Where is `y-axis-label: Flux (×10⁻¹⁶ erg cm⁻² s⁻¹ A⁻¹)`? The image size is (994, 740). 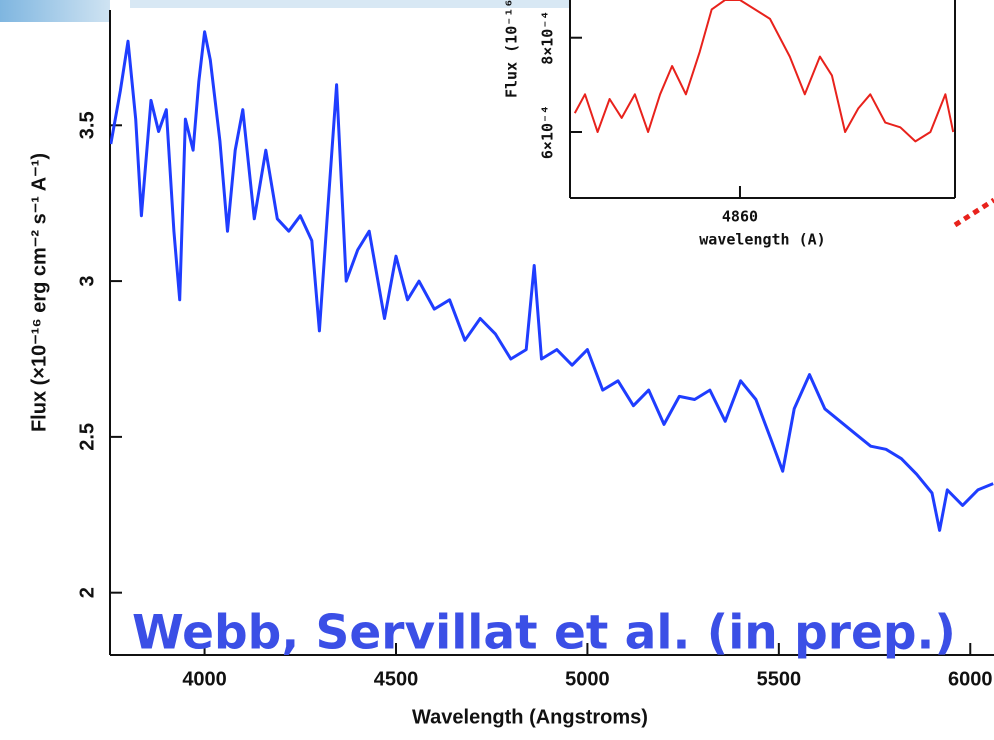
y-axis-label: Flux (×10⁻¹⁶ erg cm⁻² s⁻¹ A⁻¹) is located at coordinates (39, 292).